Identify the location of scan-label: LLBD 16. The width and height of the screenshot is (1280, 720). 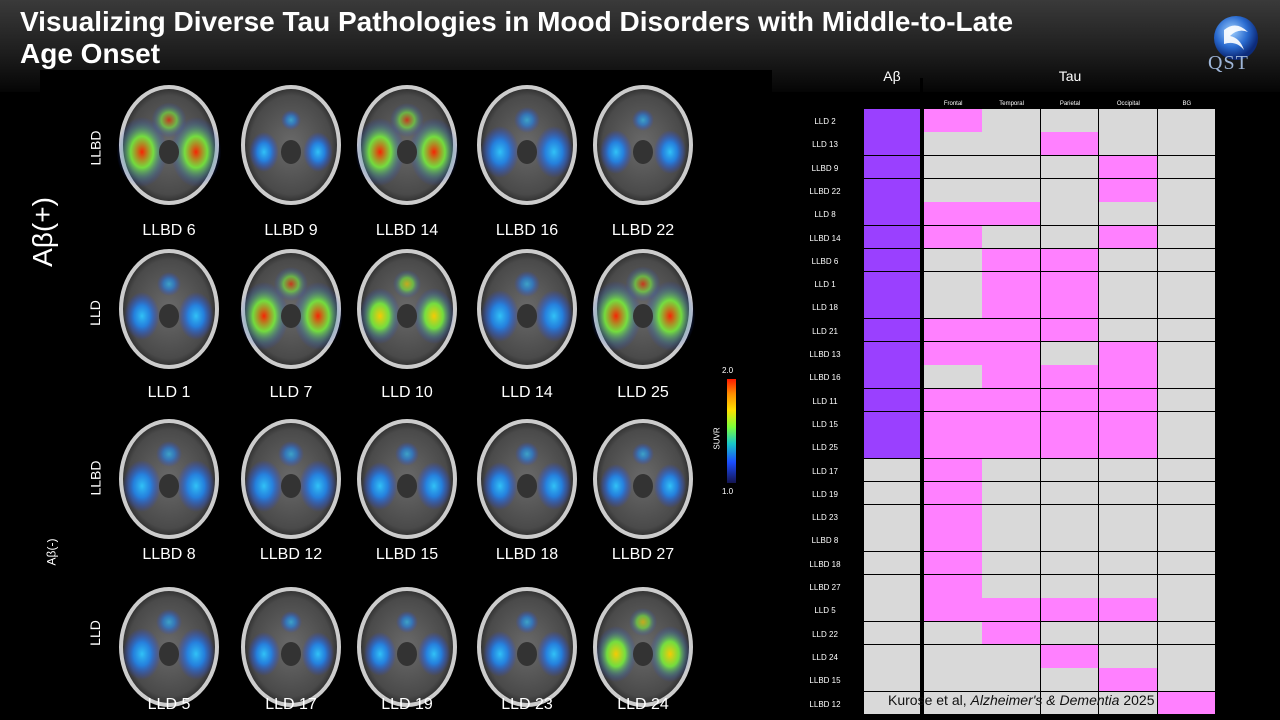
(527, 230).